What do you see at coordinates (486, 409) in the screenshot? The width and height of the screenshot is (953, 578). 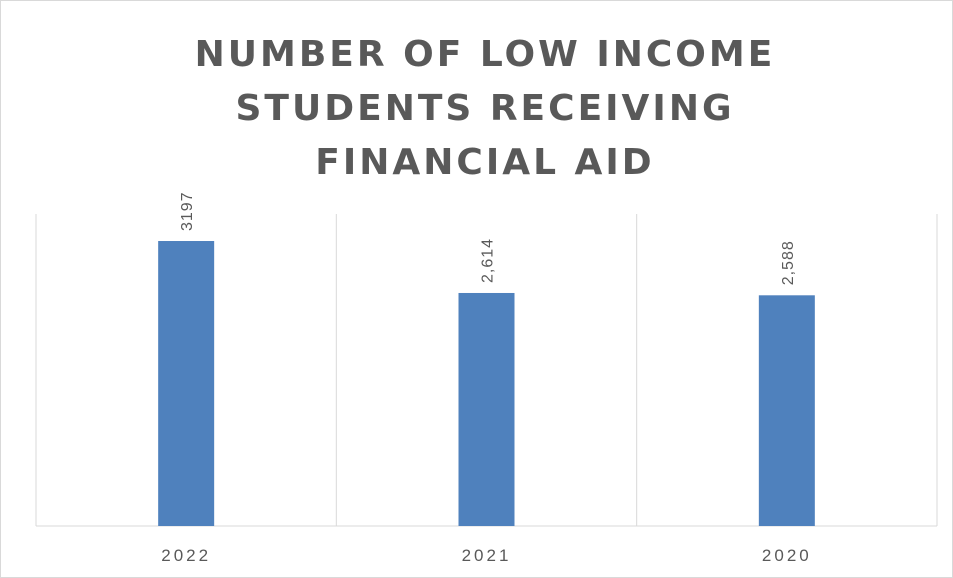 I see `bar-2021` at bounding box center [486, 409].